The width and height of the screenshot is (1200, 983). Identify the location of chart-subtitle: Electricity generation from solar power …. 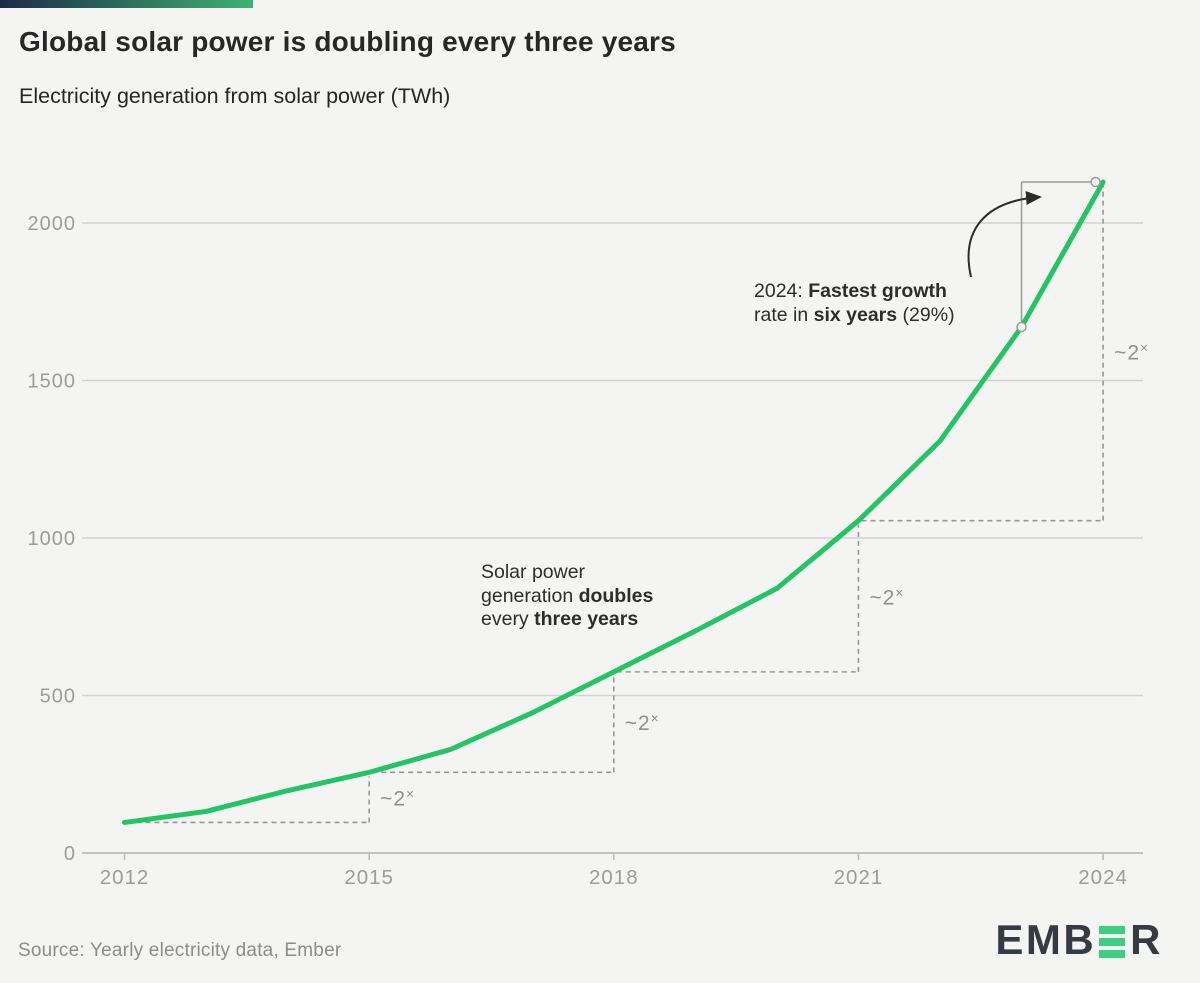
(235, 96).